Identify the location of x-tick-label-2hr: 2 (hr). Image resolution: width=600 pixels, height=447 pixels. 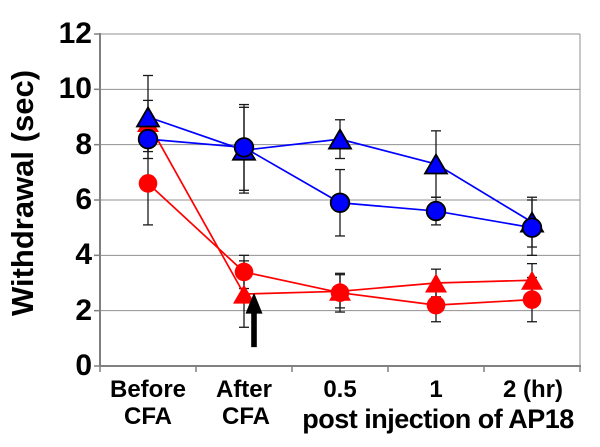
(533, 389).